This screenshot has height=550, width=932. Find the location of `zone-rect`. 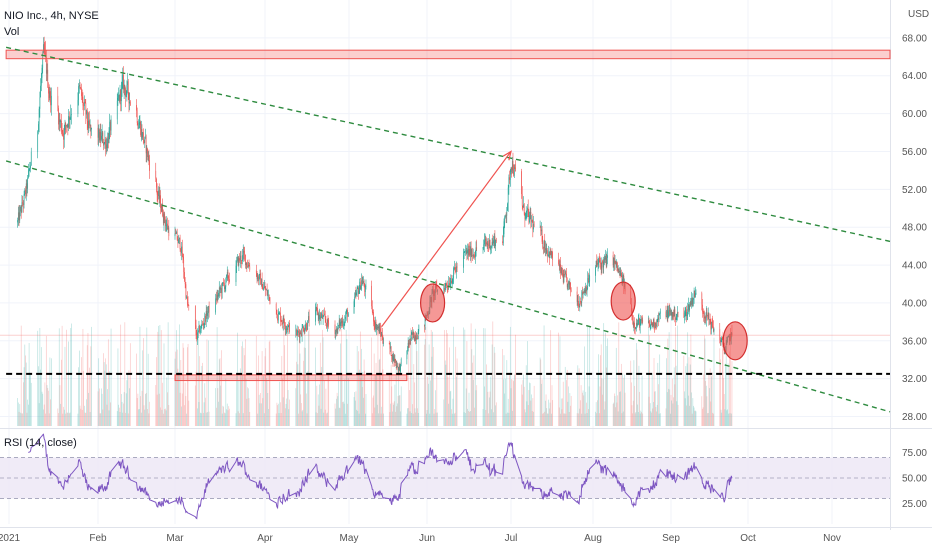

zone-rect is located at coordinates (291, 378).